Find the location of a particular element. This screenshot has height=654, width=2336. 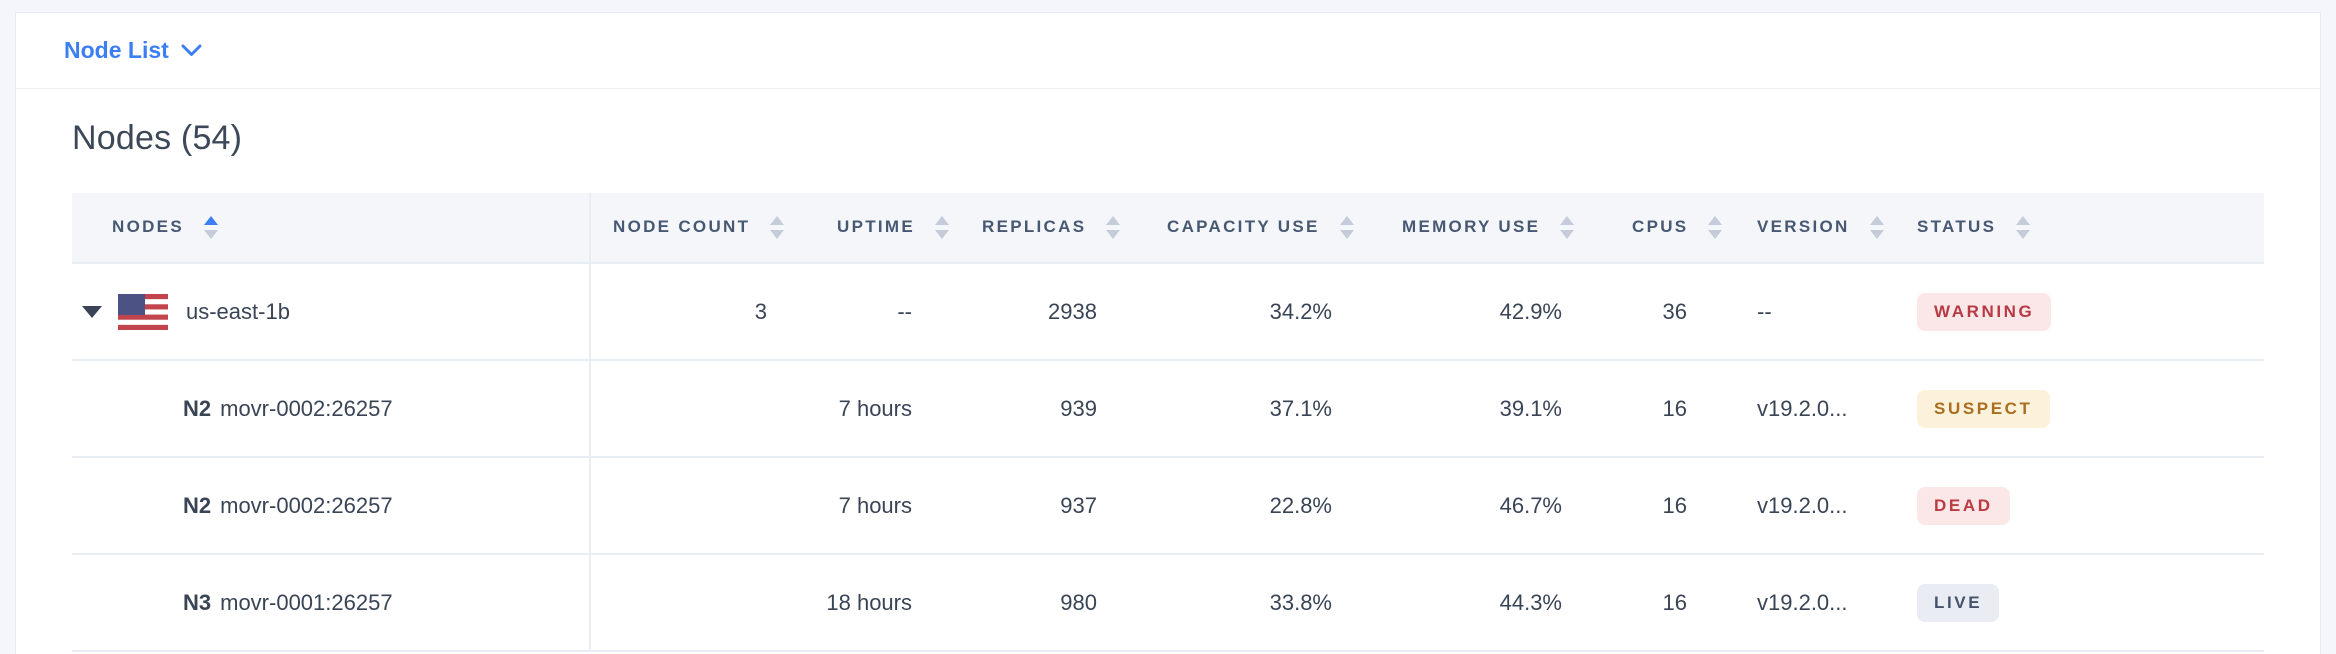

memory-use-cell: 44.3% is located at coordinates (1495, 603).